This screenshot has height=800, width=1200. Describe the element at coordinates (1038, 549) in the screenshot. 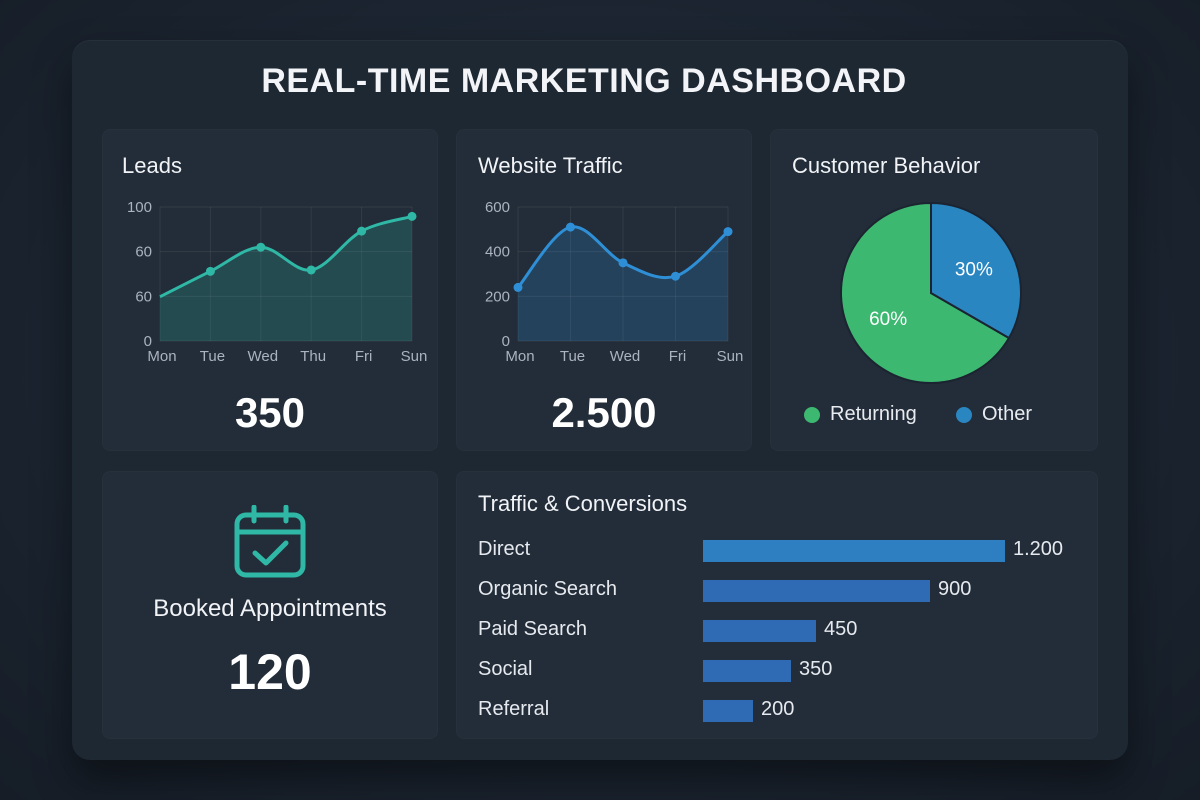

I see `bar-value-label: 1.200` at that location.